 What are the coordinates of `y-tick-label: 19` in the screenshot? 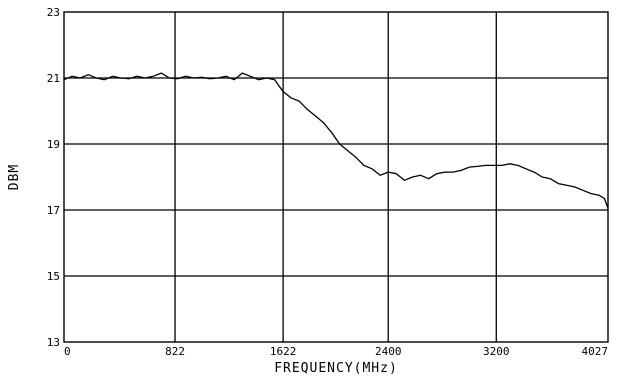 It's located at (53, 144).